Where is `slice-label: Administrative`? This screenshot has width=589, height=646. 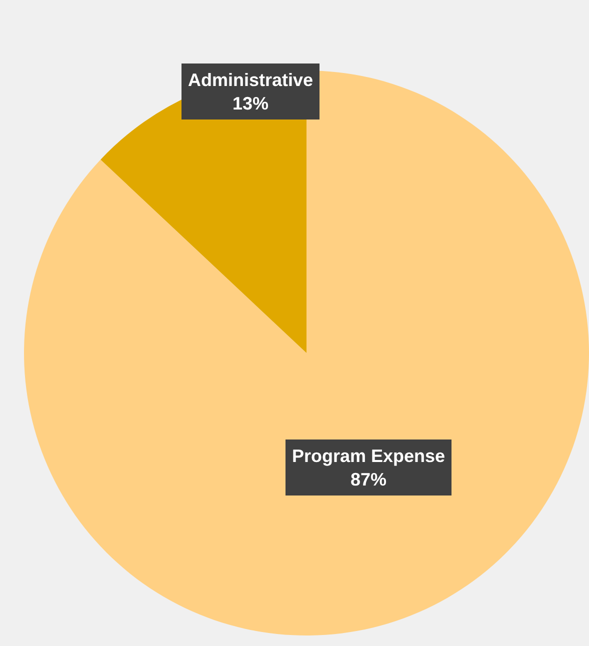
slice-label: Administrative is located at coordinates (251, 80).